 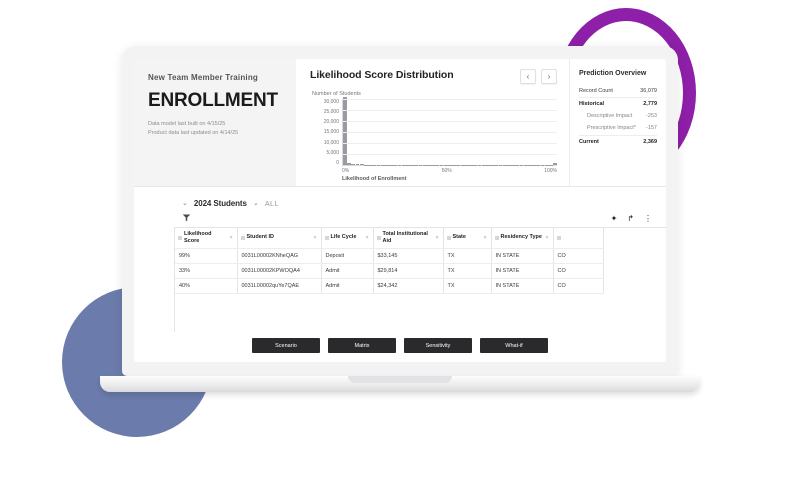 What do you see at coordinates (648, 90) in the screenshot?
I see `overview-row-value: 36,079` at bounding box center [648, 90].